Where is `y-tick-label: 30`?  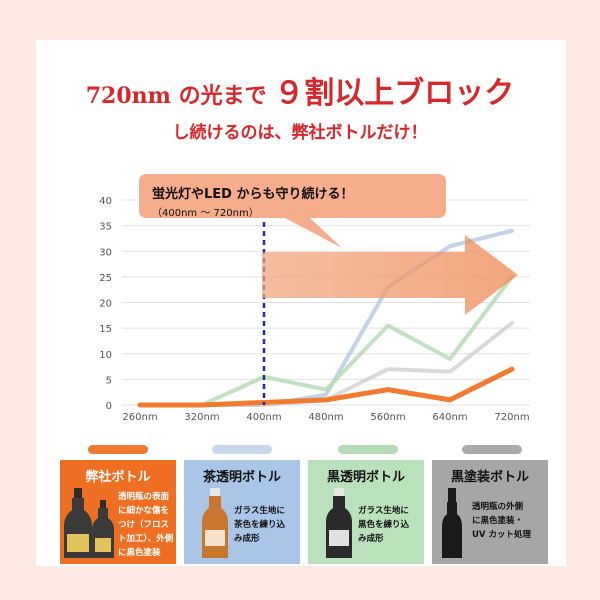
y-tick-label: 30 is located at coordinates (105, 252).